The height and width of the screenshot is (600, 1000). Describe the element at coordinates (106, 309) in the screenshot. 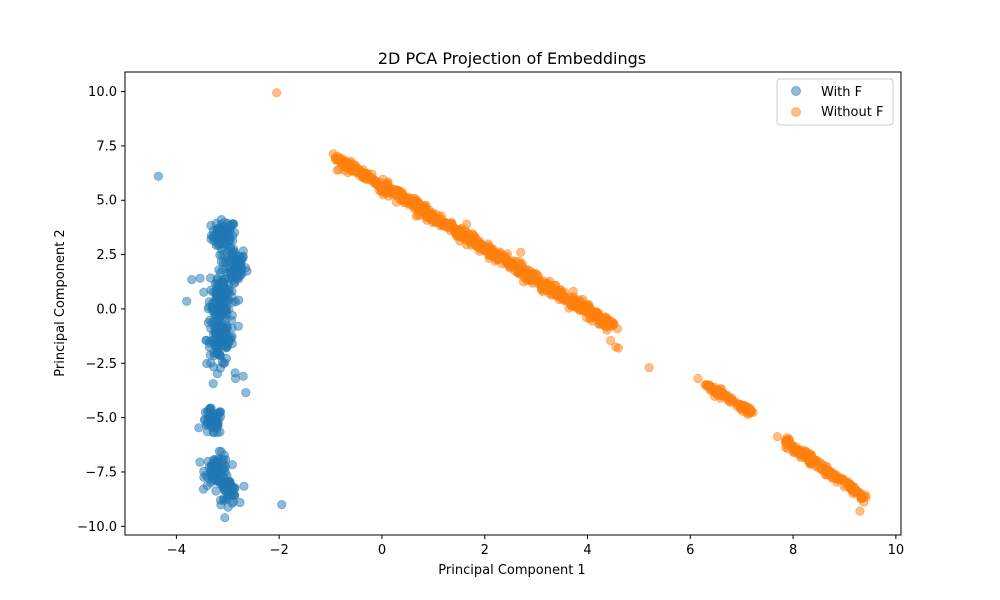

I see `y-tick-label: 0.0` at that location.